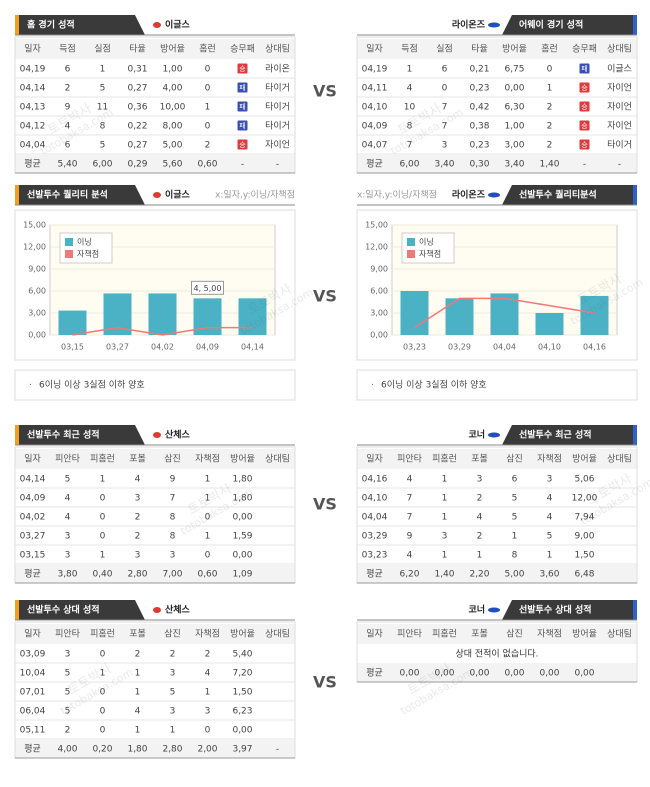 Image resolution: width=650 pixels, height=787 pixels. What do you see at coordinates (514, 634) in the screenshot?
I see `column-header: 삼진` at bounding box center [514, 634].